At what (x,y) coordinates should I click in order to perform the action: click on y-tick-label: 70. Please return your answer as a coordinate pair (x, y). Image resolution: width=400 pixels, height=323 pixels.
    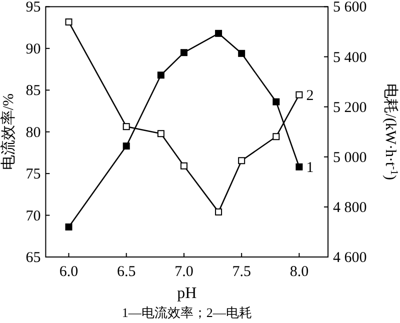
    Looking at the image, I should click on (33, 216).